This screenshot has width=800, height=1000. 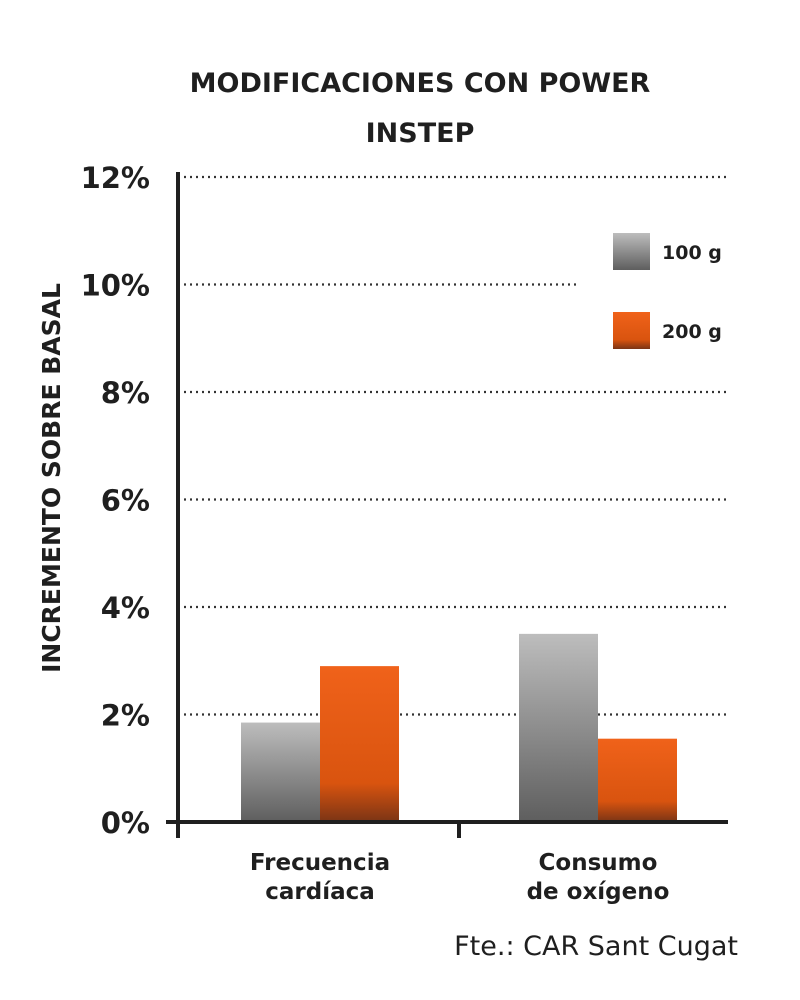 What do you see at coordinates (125, 501) in the screenshot?
I see `y-tick-label: 6%` at bounding box center [125, 501].